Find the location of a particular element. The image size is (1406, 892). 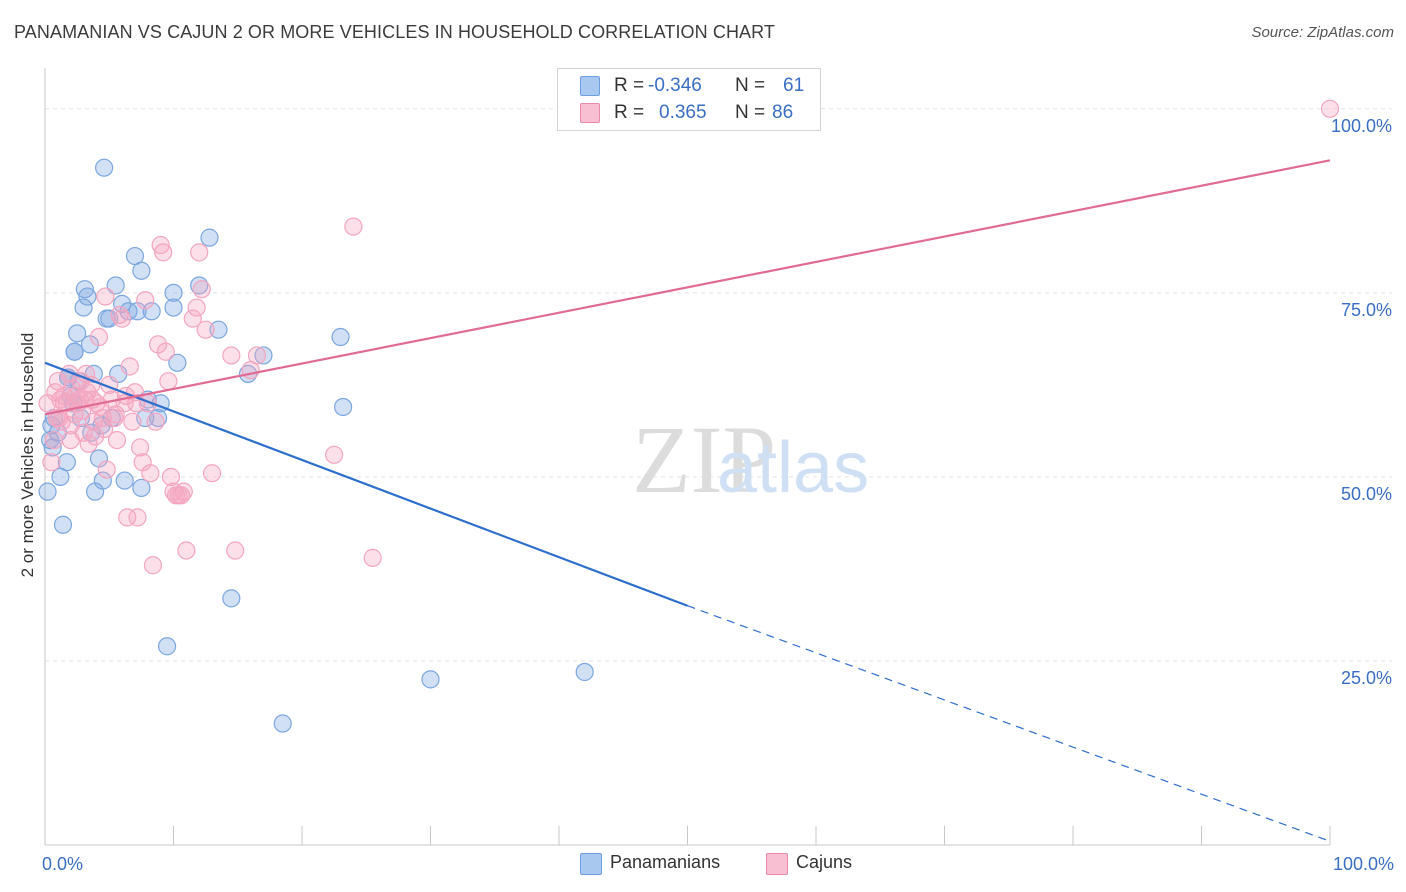

legend-r-value: 0.365 is located at coordinates (683, 112).